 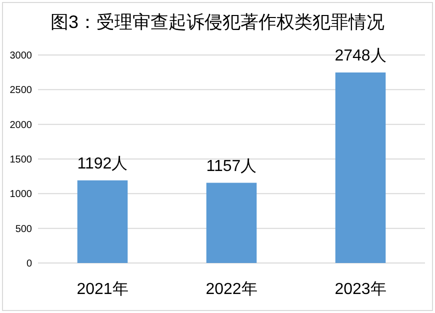 I want to click on y-tick-label: 1000, so click(x=21, y=194).